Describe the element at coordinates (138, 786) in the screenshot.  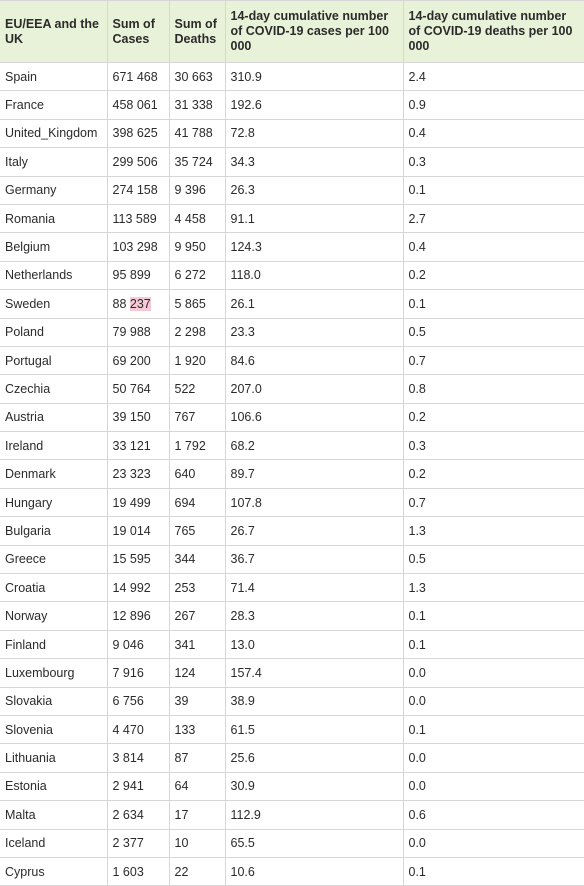
I see `cases-cell: 2 941` at that location.